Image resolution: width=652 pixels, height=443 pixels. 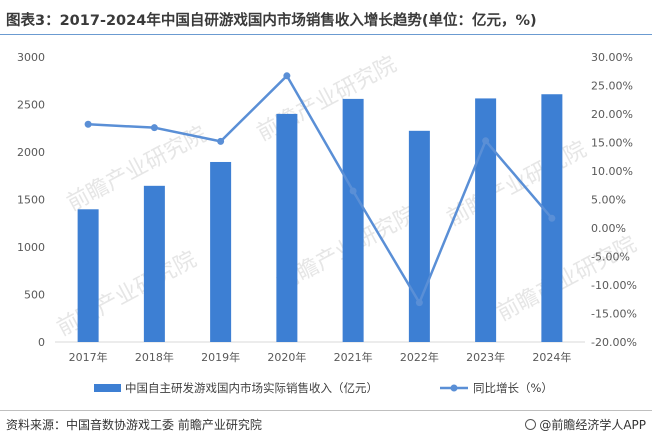 What do you see at coordinates (107, 388) in the screenshot?
I see `legend-bar-swatch` at bounding box center [107, 388].